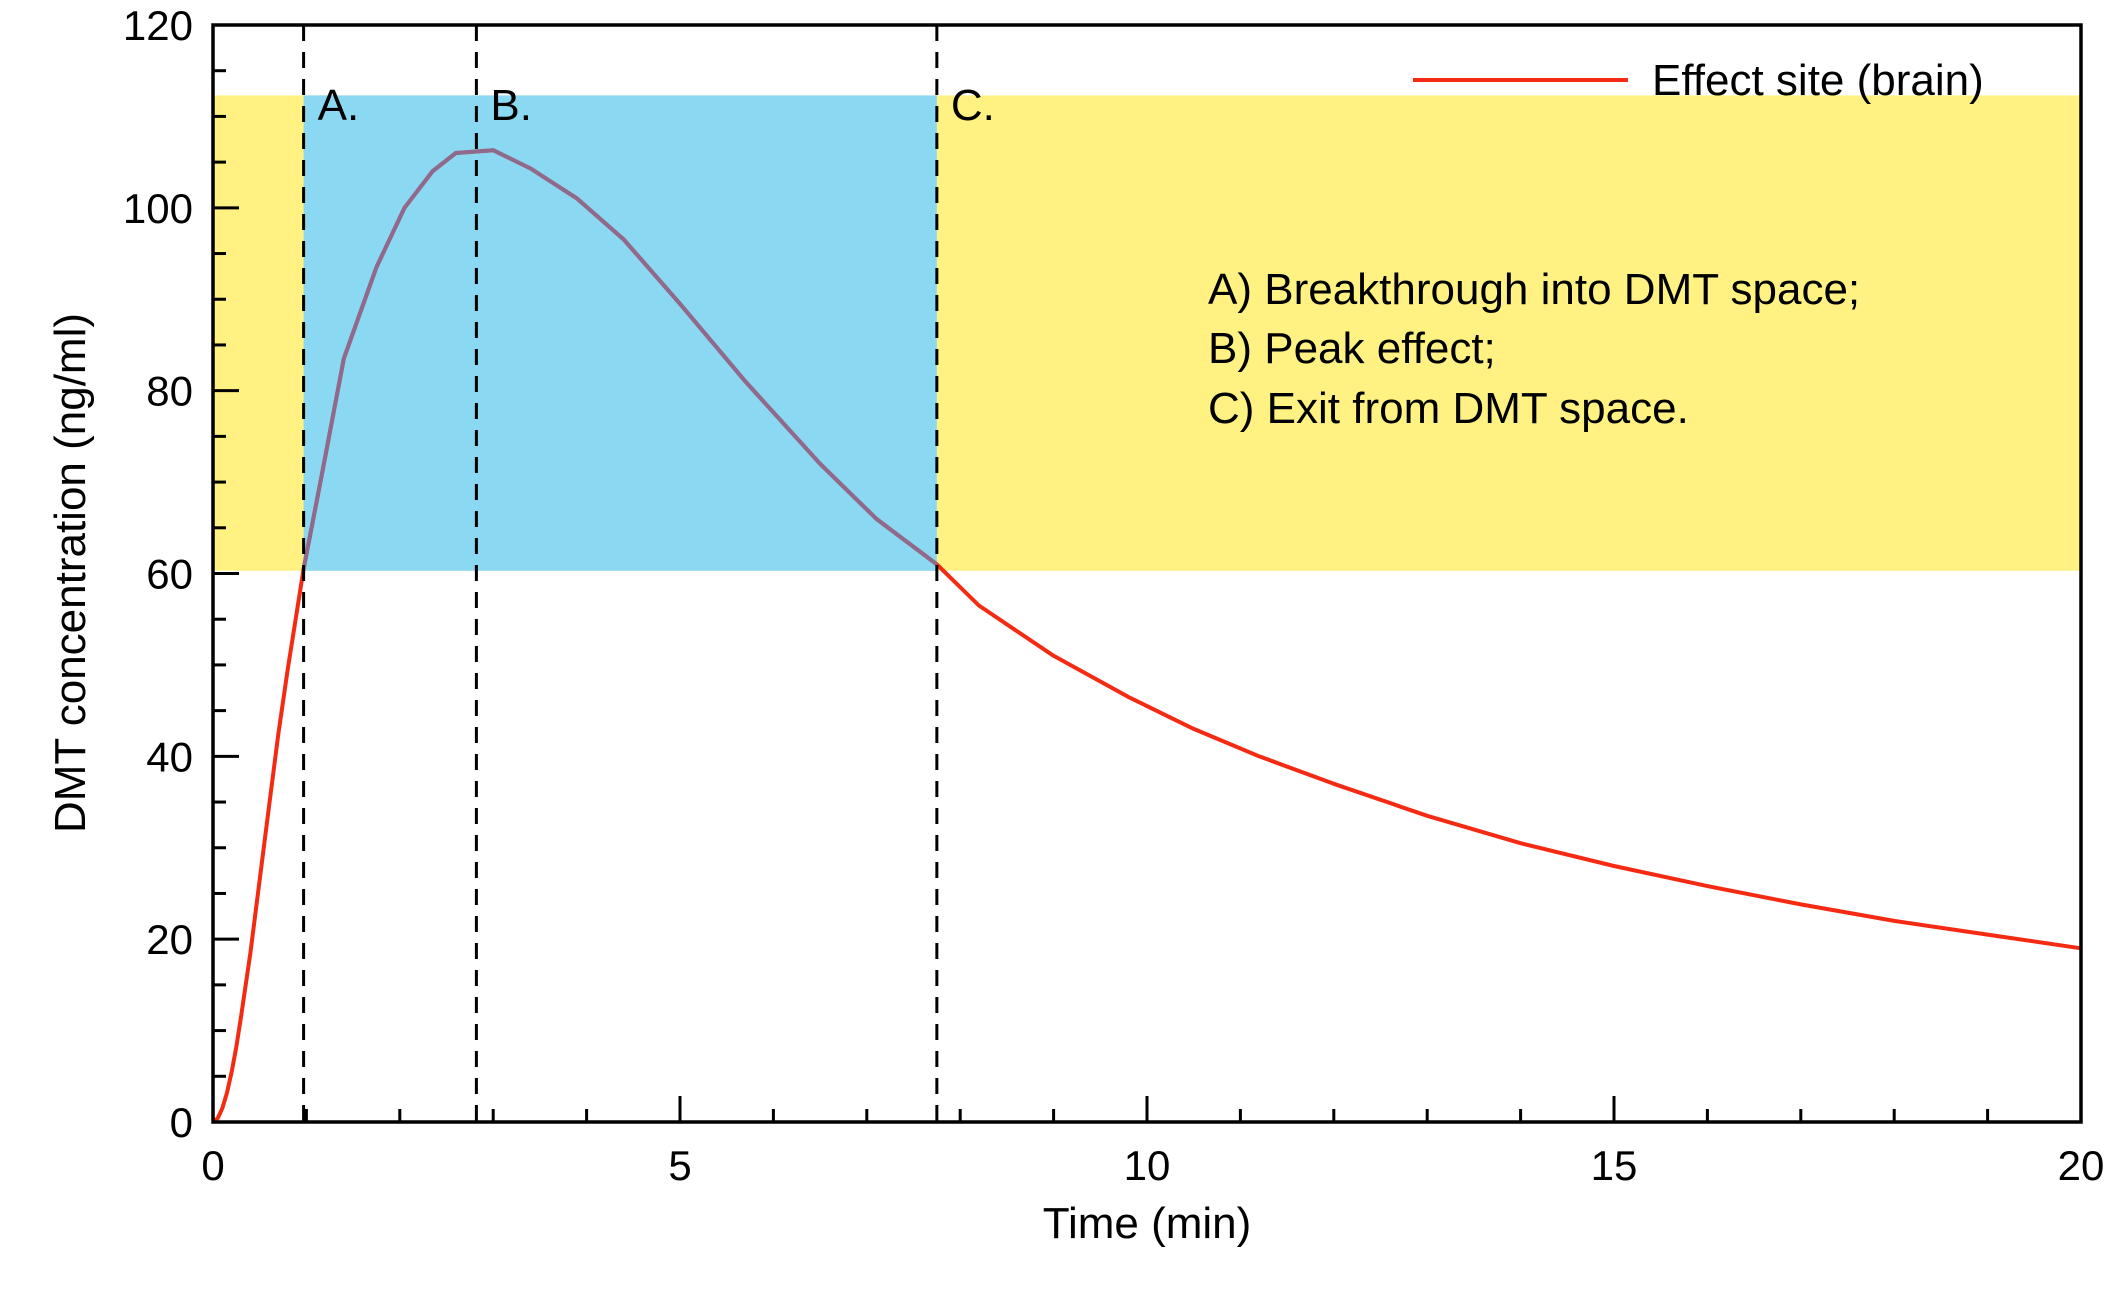  I want to click on y-tick-label: 60, so click(169, 574).